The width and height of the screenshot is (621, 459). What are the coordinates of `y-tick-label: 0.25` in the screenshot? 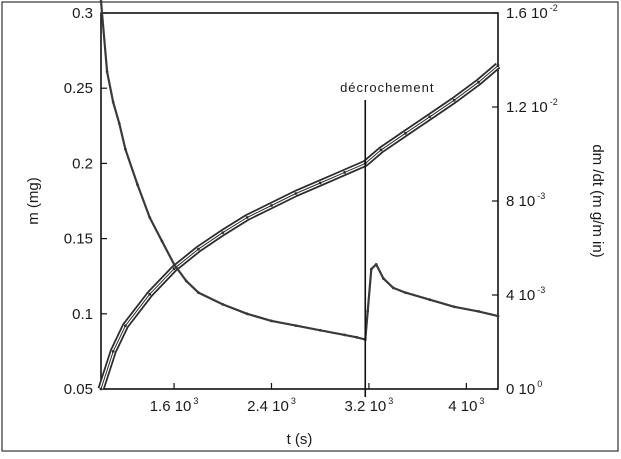 It's located at (78, 88).